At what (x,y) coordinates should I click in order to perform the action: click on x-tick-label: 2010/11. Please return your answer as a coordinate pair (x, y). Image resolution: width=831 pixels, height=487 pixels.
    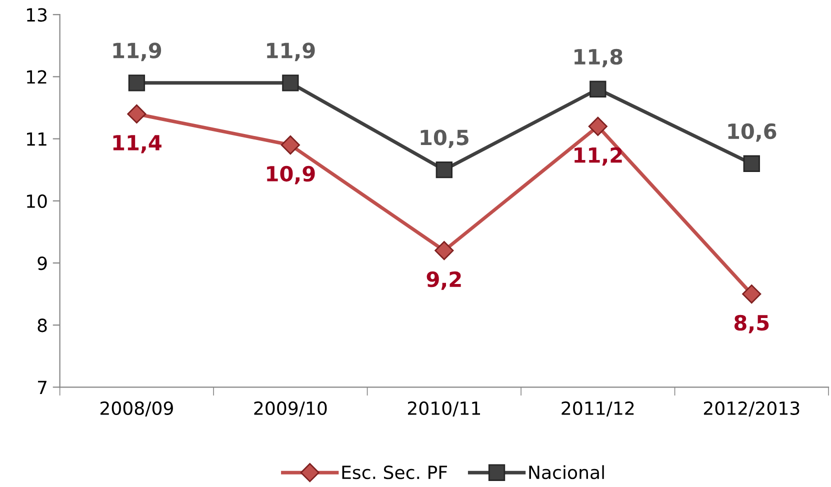
    Looking at the image, I should click on (444, 408).